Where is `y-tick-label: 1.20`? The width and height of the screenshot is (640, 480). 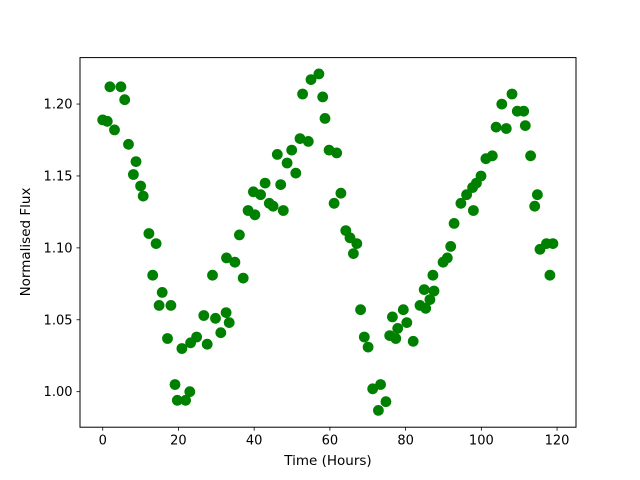
y-tick-label: 1.20 is located at coordinates (58, 105).